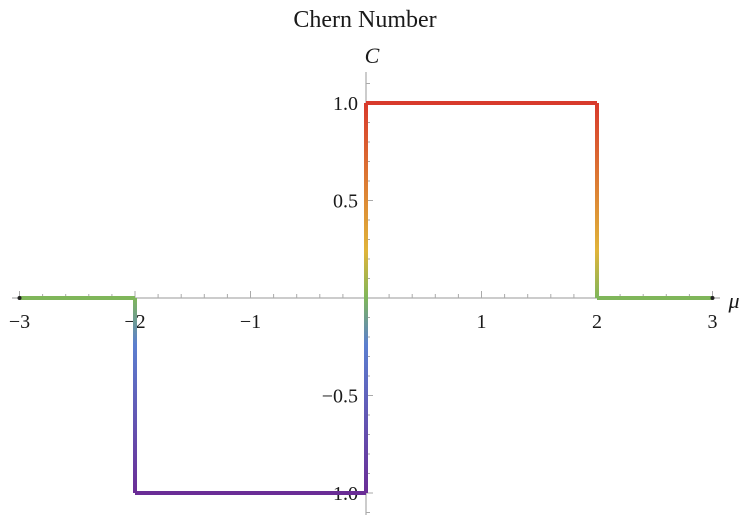  What do you see at coordinates (340, 397) in the screenshot?
I see `y-tick-label: −0.5` at bounding box center [340, 397].